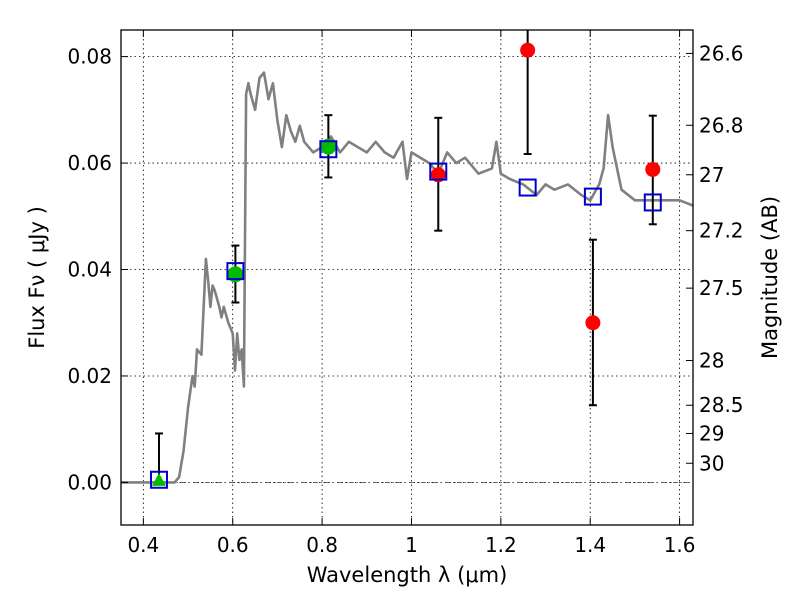 The image size is (800, 600). What do you see at coordinates (328, 146) in the screenshot?
I see `observed-point-green` at bounding box center [328, 146].